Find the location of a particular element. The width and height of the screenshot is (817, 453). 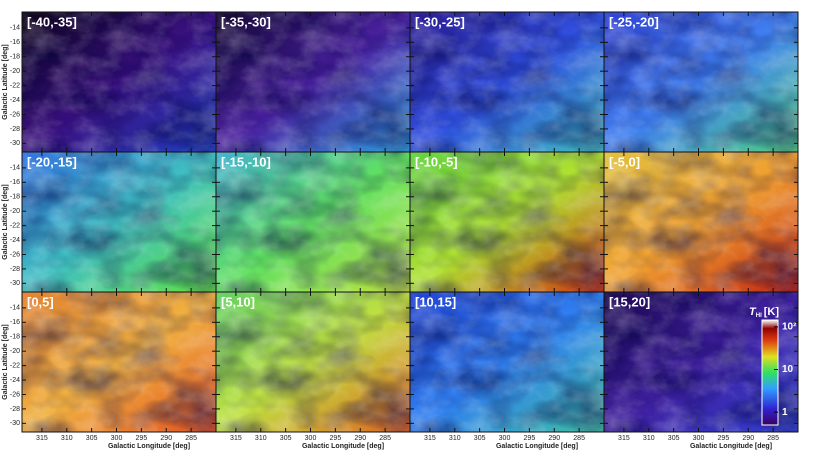

panel-label: [5,10] is located at coordinates (238, 302).